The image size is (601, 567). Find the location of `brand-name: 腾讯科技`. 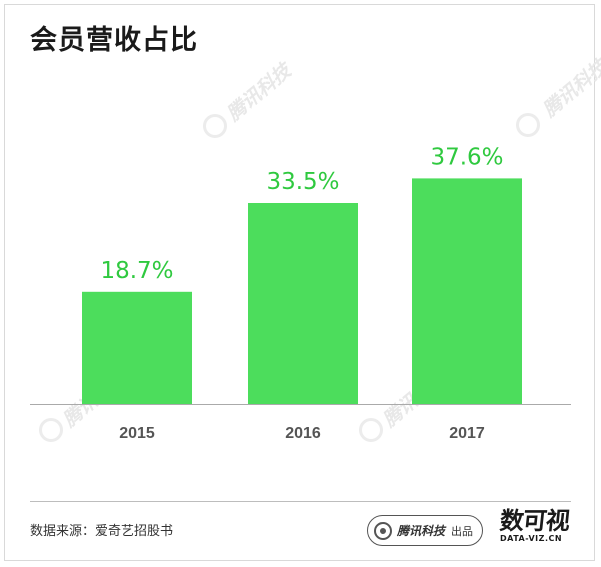

brand-name: 腾讯科技 is located at coordinates (421, 531).